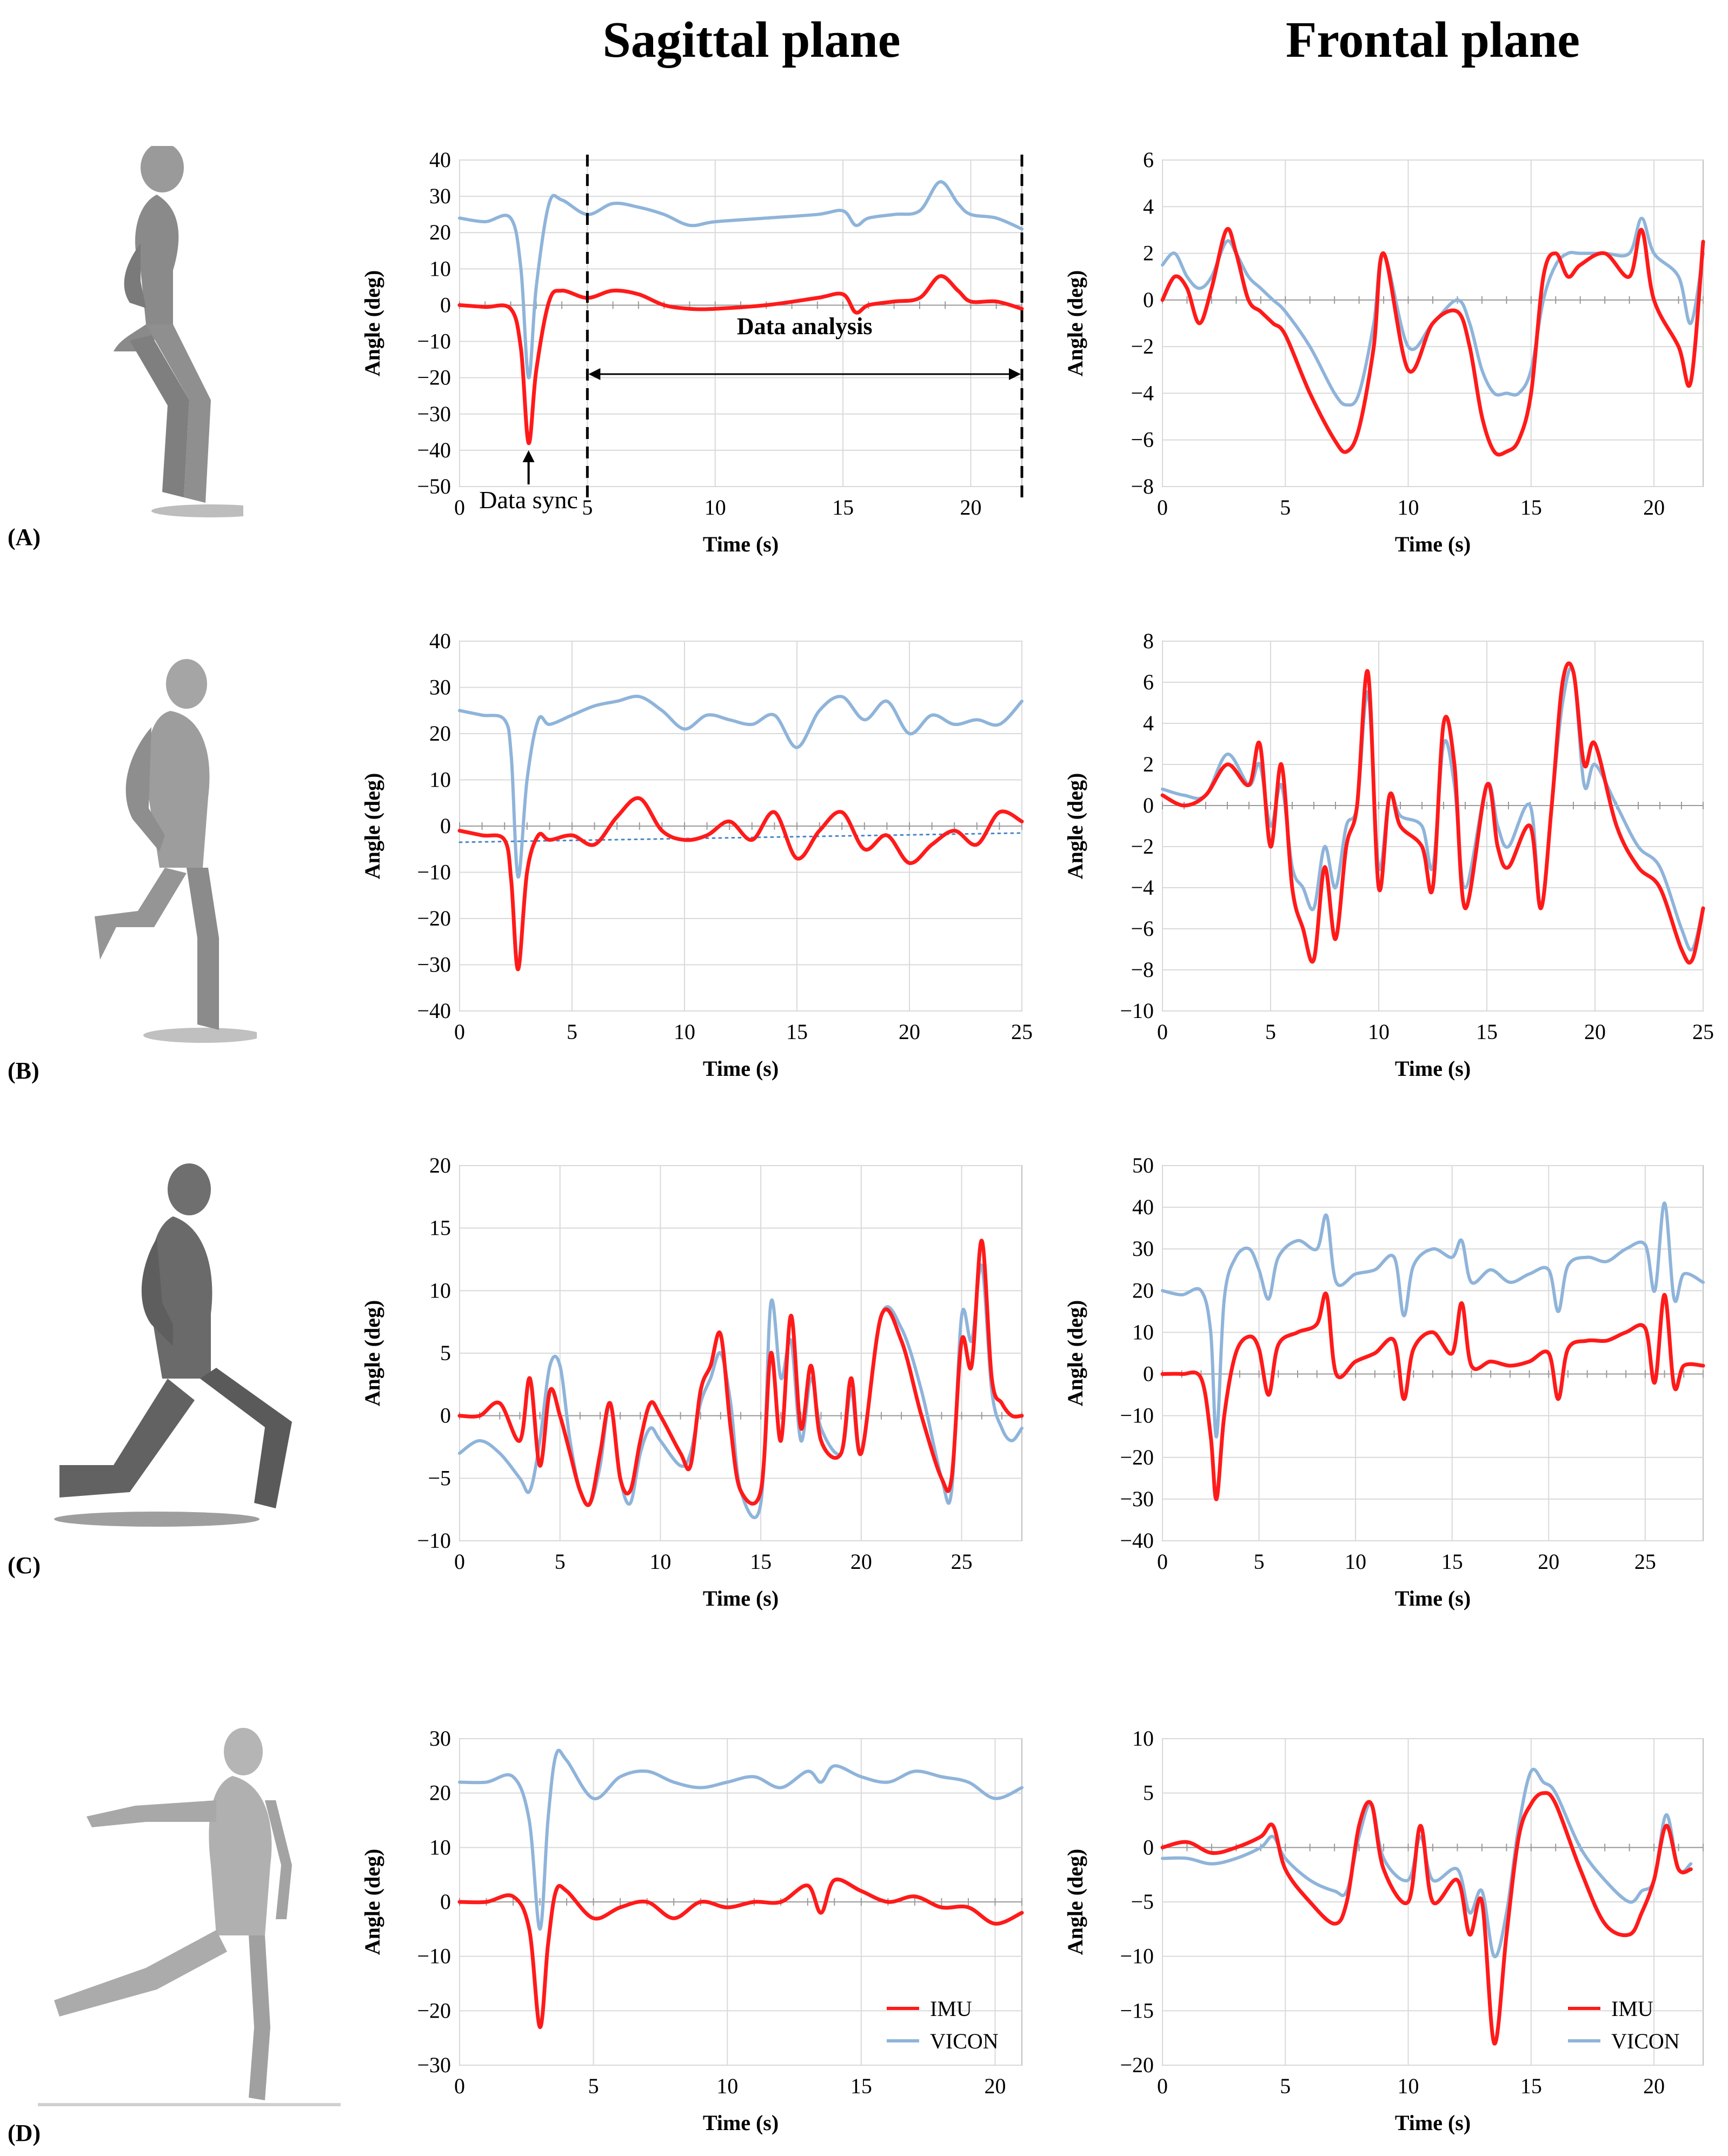 The height and width of the screenshot is (2156, 1728). What do you see at coordinates (1162, 1561) in the screenshot?
I see `c-frontal-xtick-label: 0` at bounding box center [1162, 1561].